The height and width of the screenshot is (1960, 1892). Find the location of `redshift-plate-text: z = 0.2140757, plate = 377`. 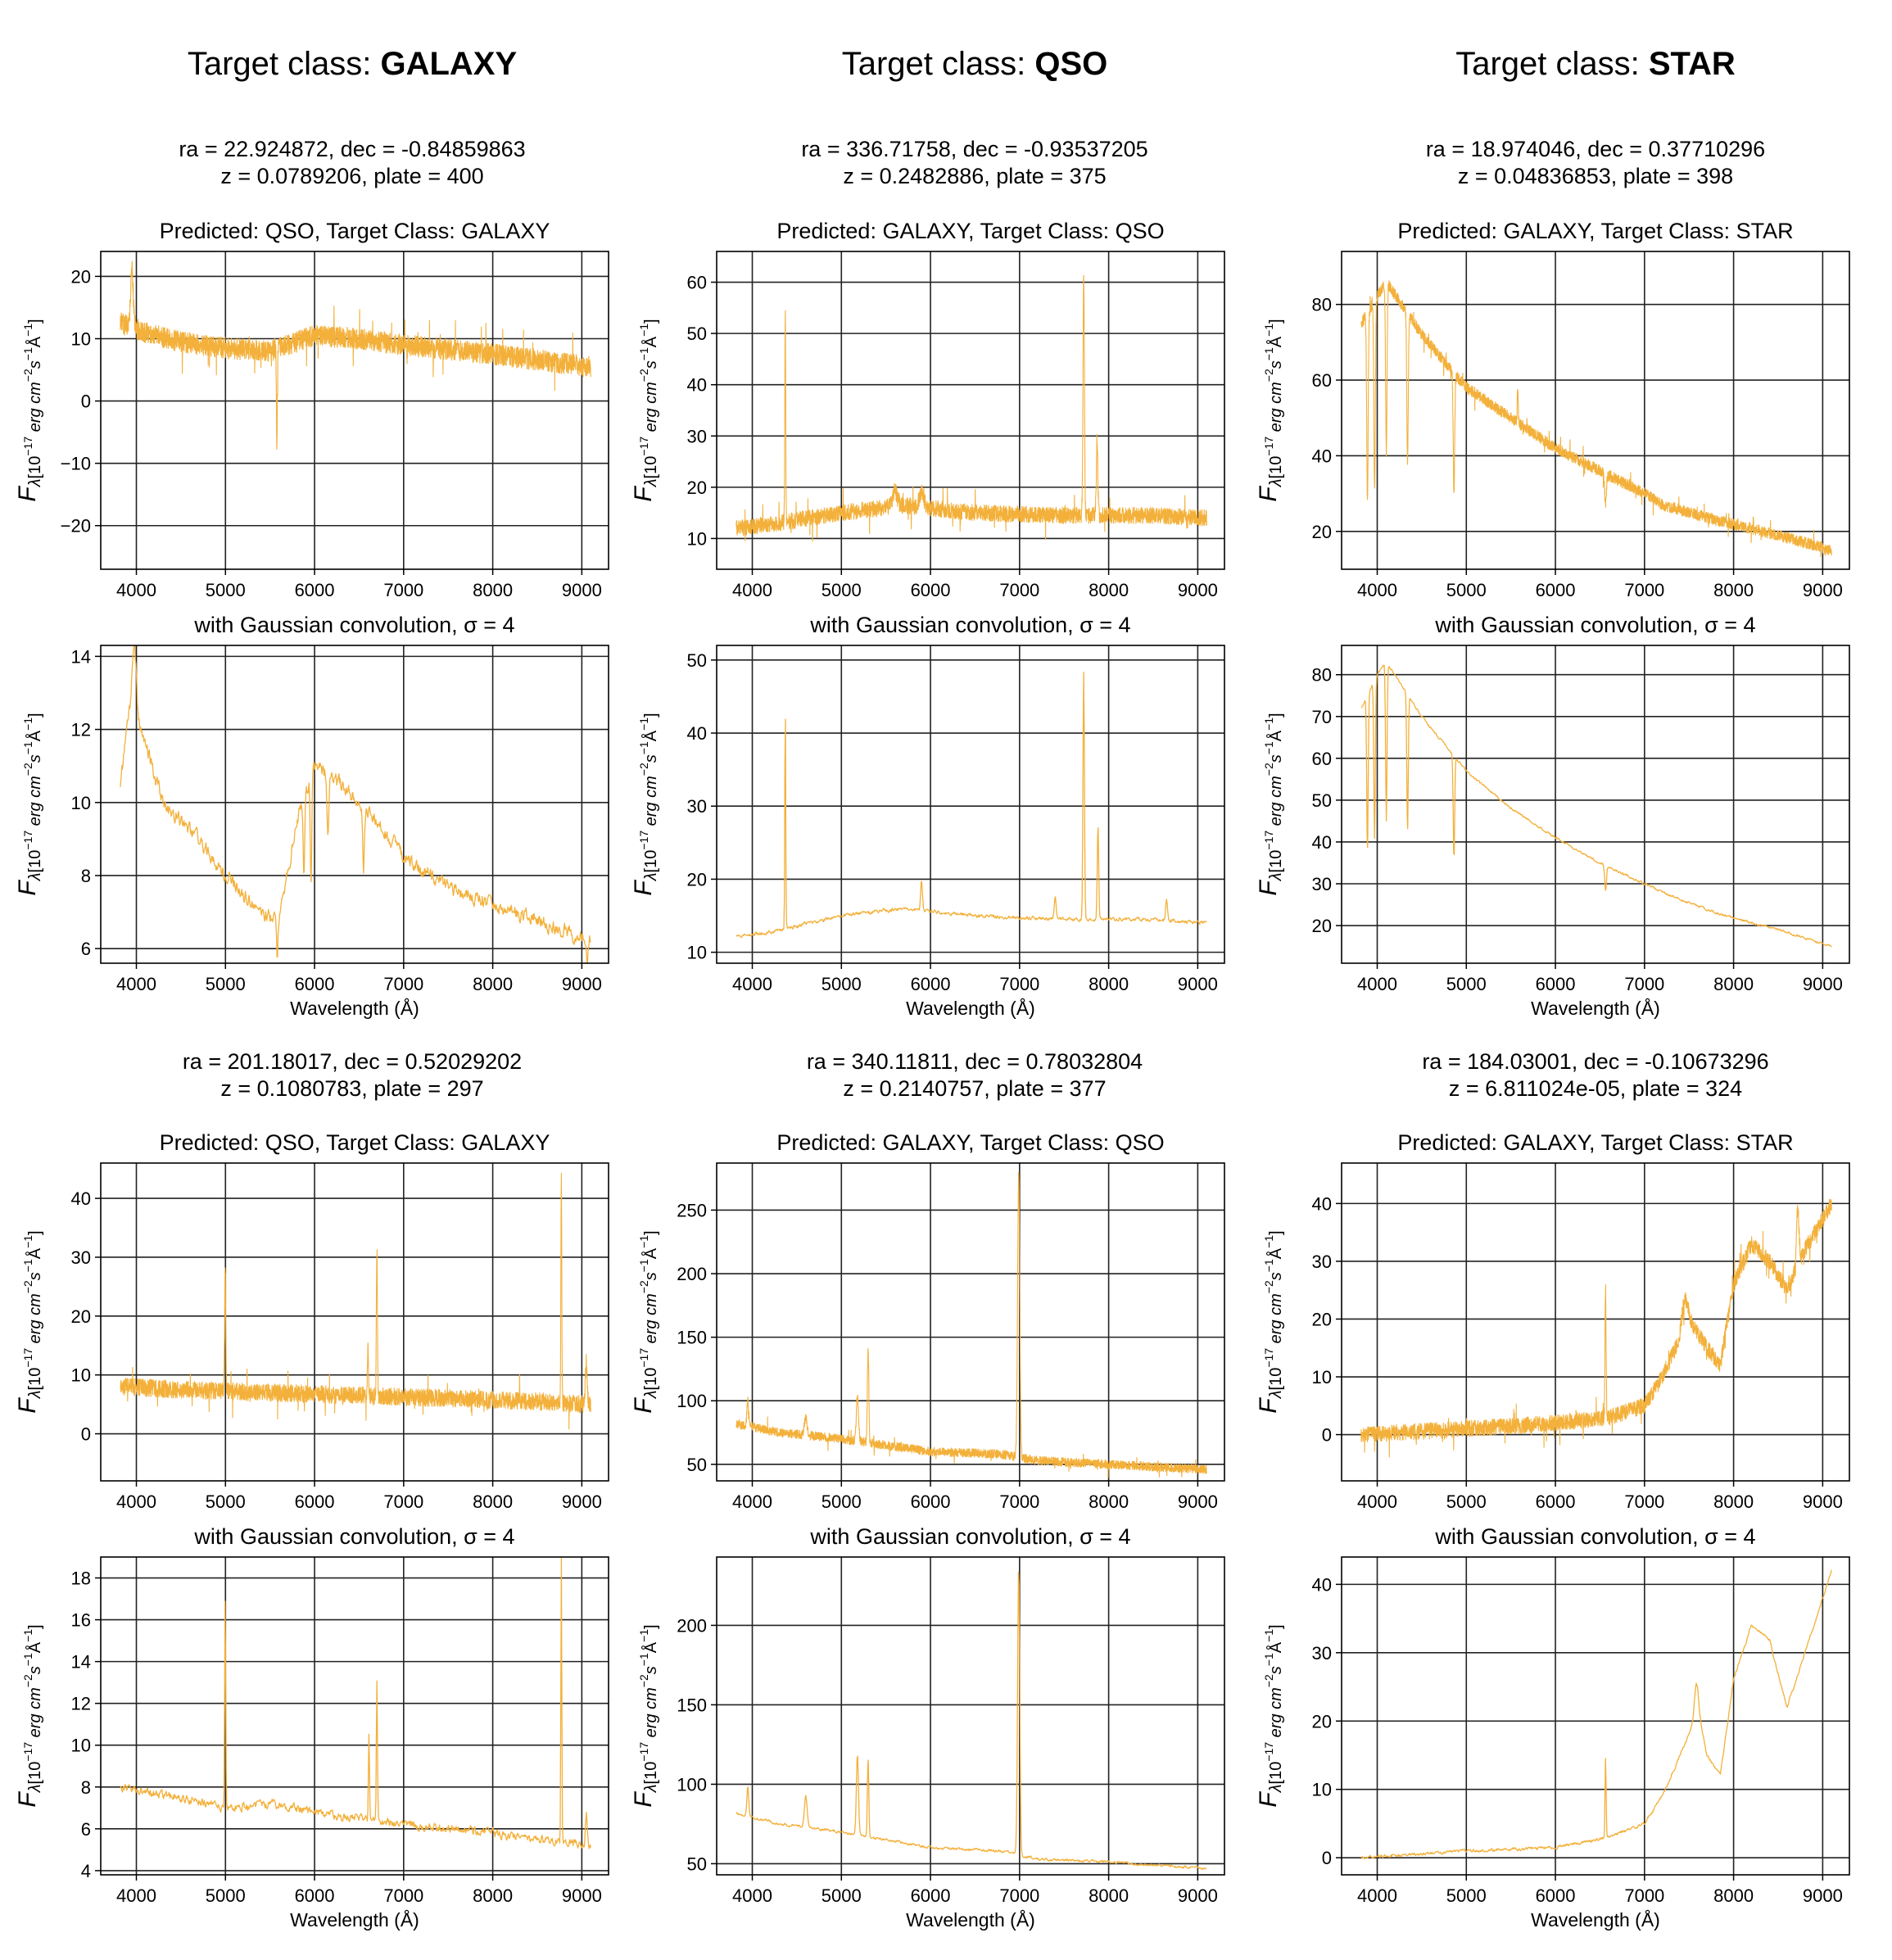

redshift-plate-text: z = 0.2140757, plate = 377 is located at coordinates (975, 1088).